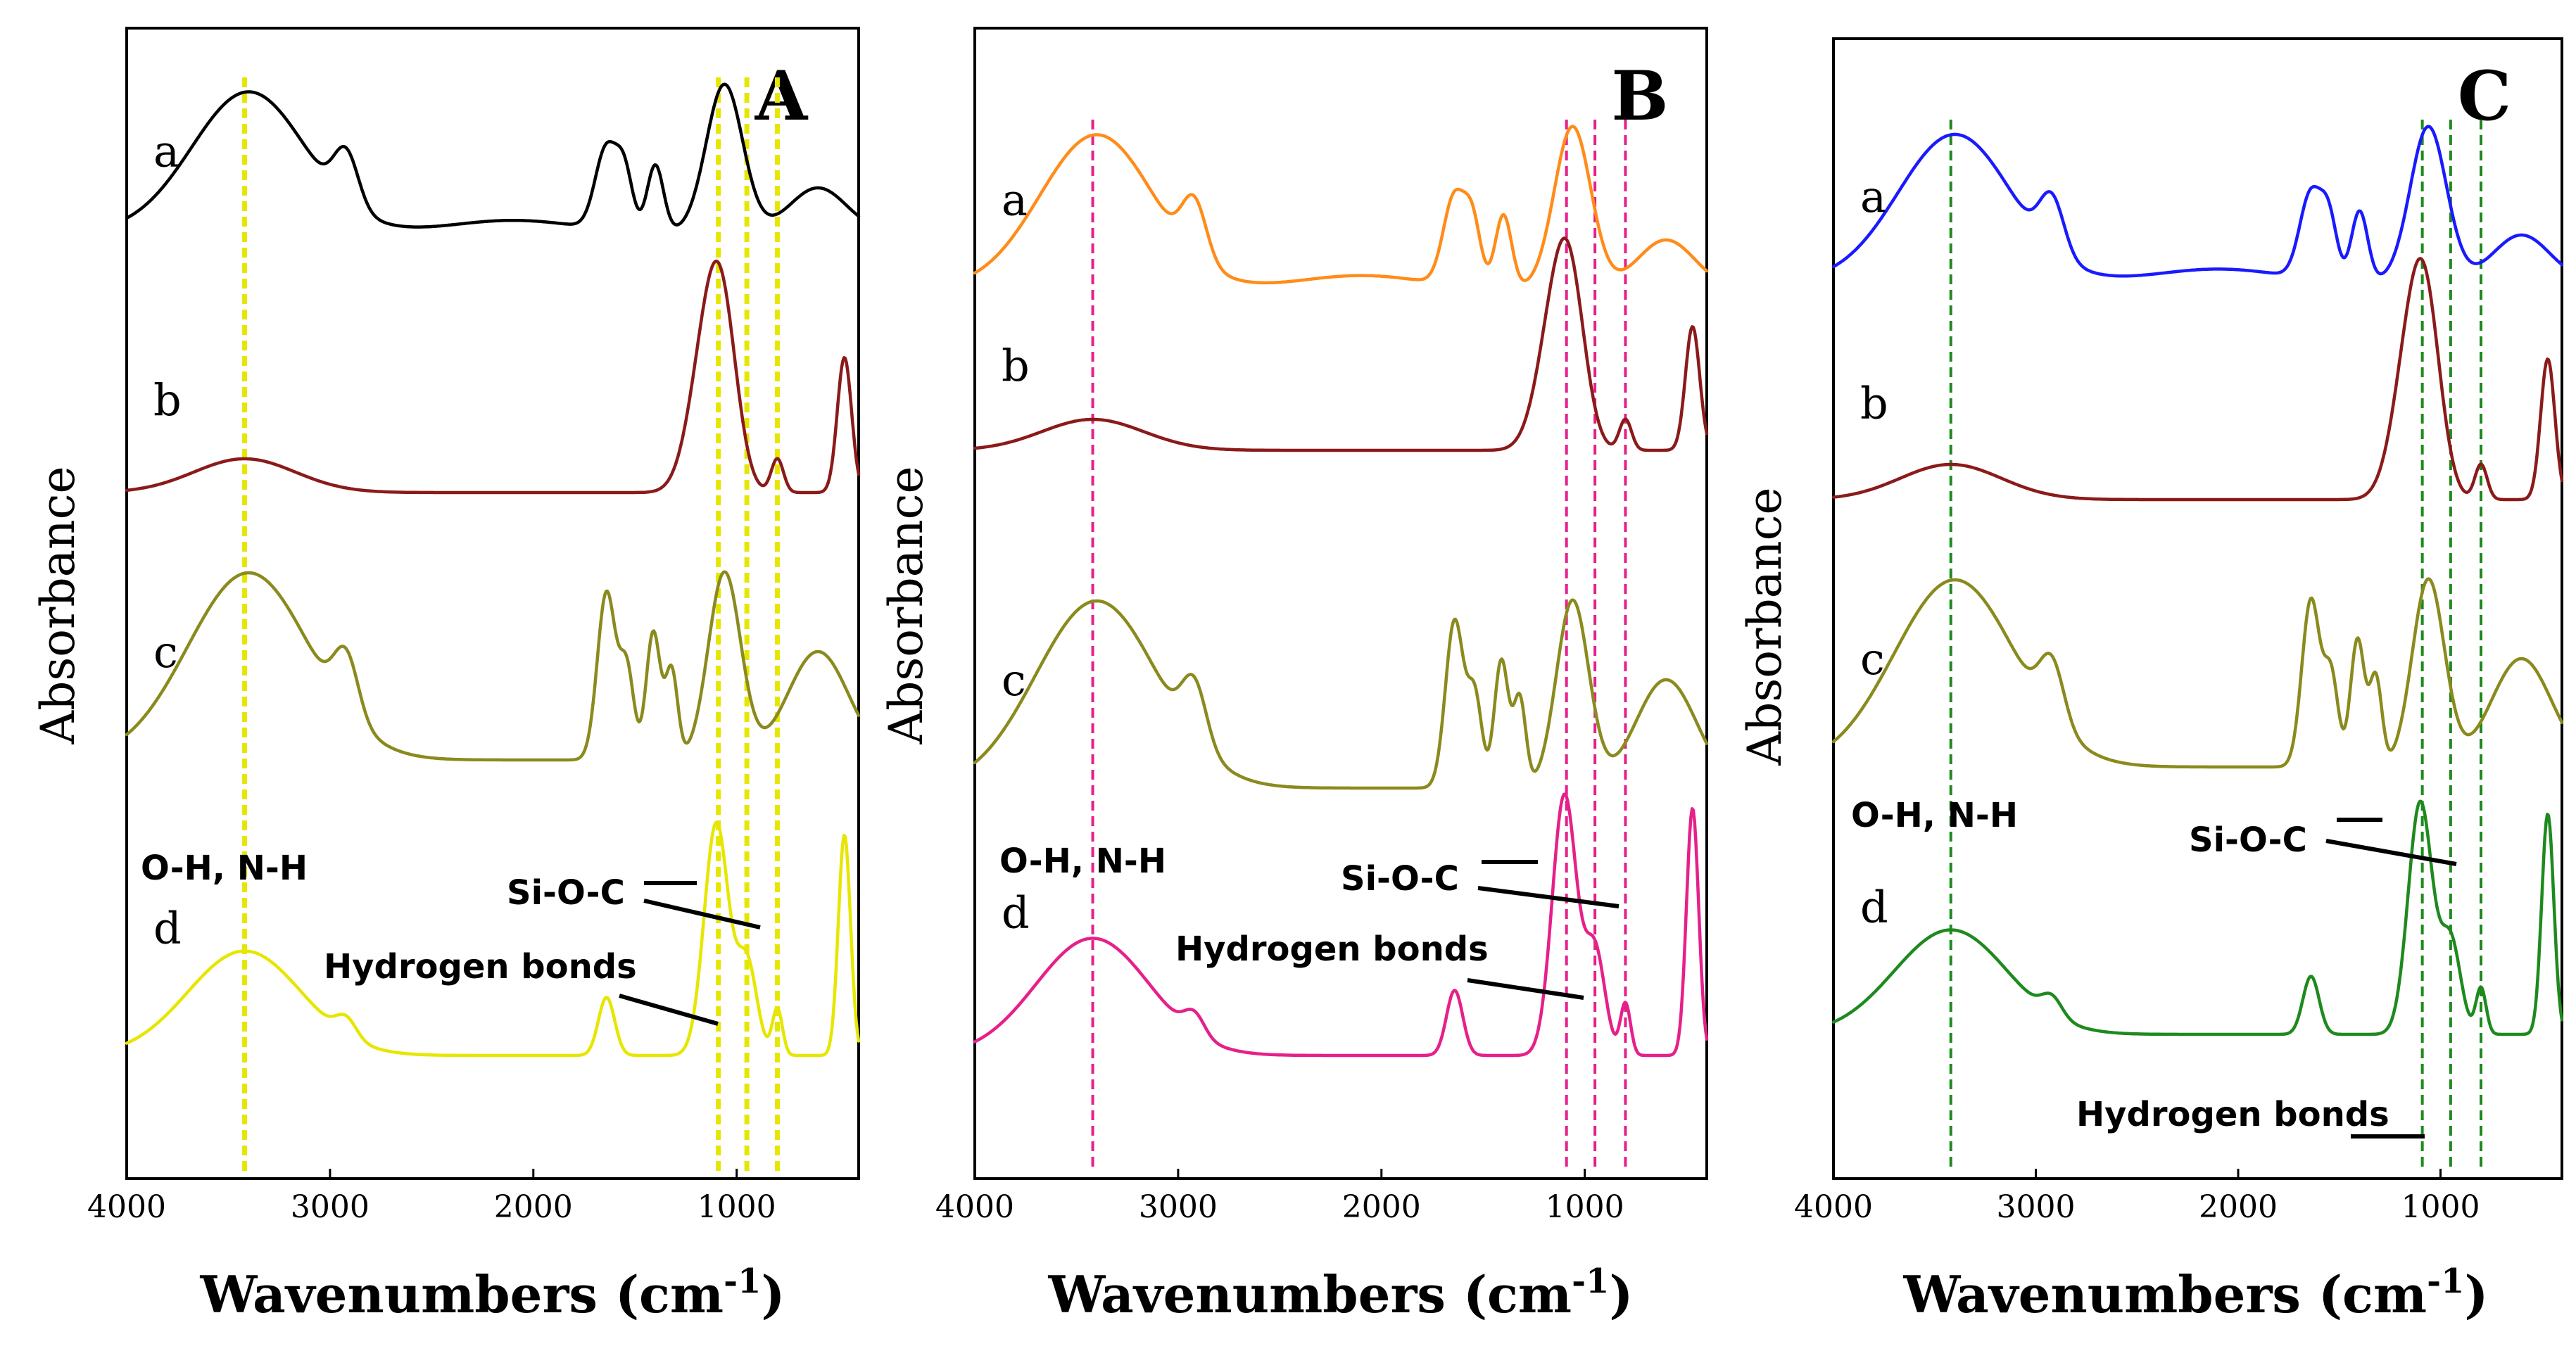 The height and width of the screenshot is (1351, 2576). I want to click on panel-a-xlabel: Wavenumbers (cm-1), so click(492, 1293).